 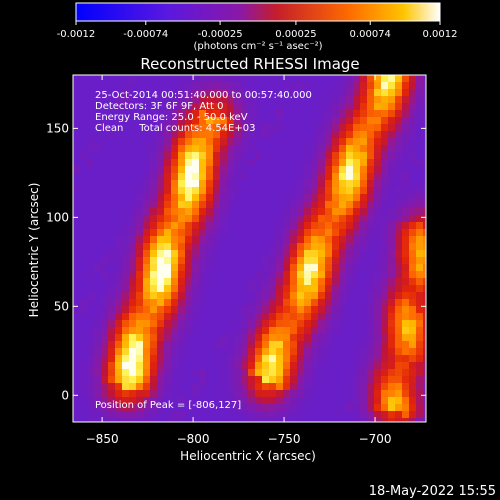 I want to click on x-tick-label: −750, so click(x=284, y=439).